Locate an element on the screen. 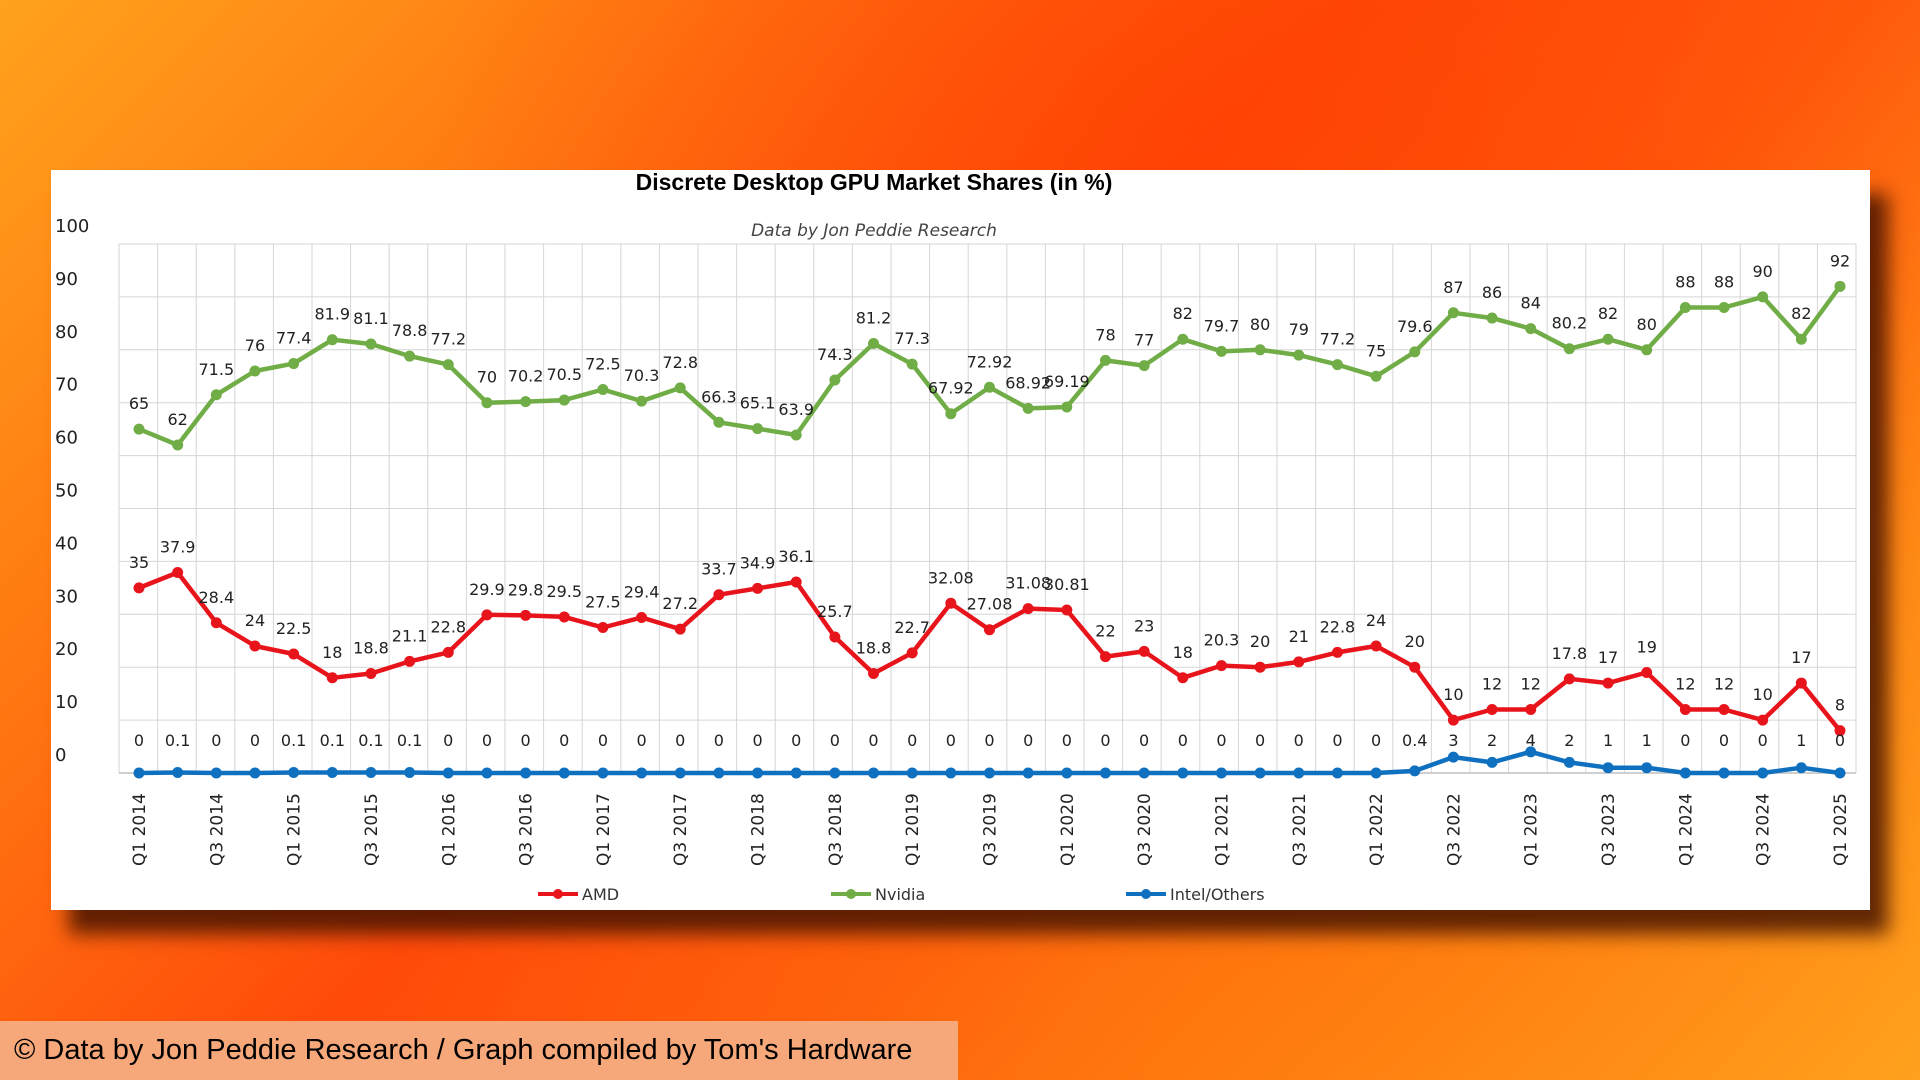  data-label-nvidia: 79.7 is located at coordinates (1222, 325).